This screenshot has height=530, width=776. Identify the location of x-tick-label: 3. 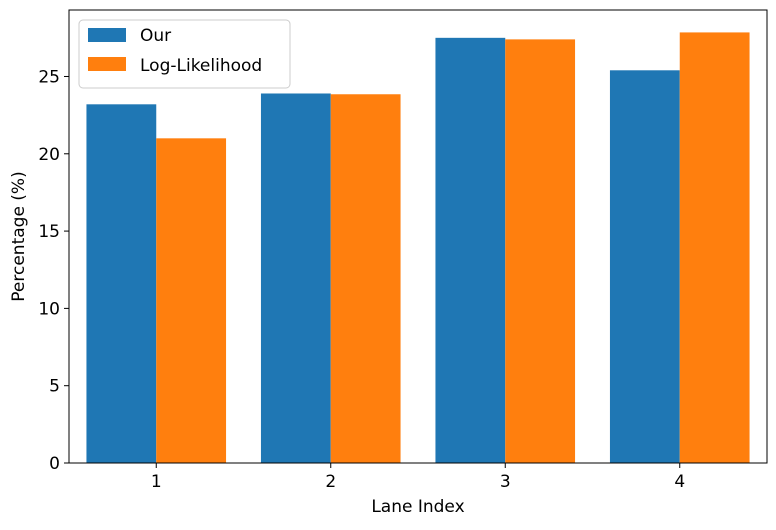
(505, 482).